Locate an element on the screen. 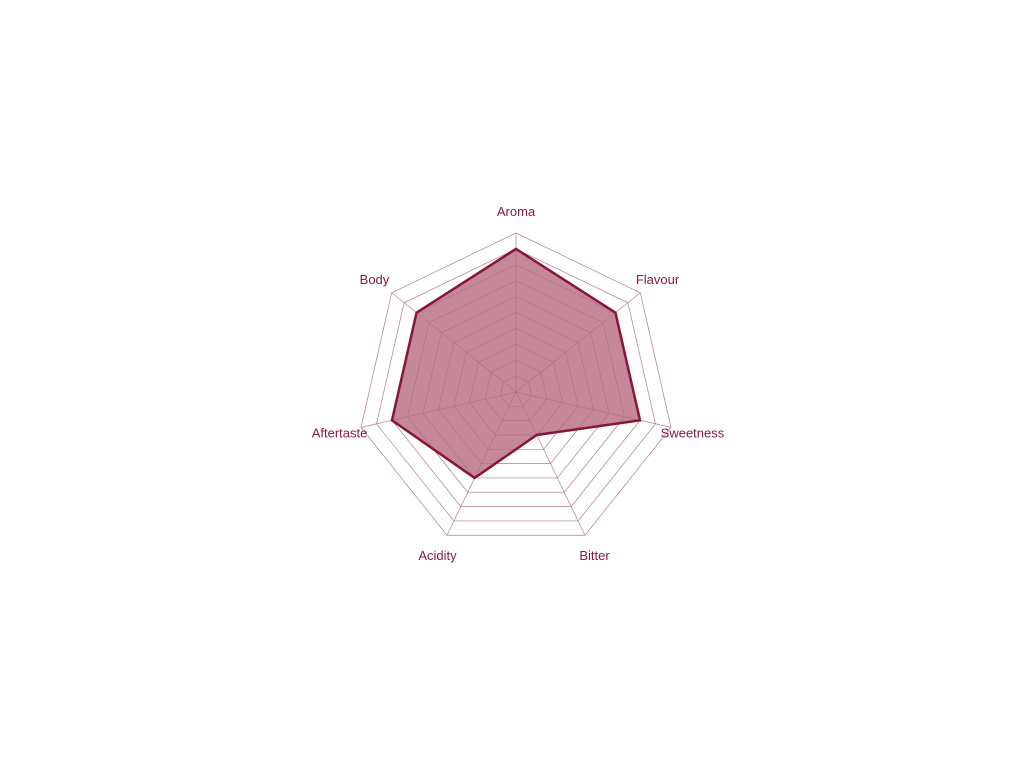 The image size is (1024, 768). axis-label: Sweetness is located at coordinates (693, 432).